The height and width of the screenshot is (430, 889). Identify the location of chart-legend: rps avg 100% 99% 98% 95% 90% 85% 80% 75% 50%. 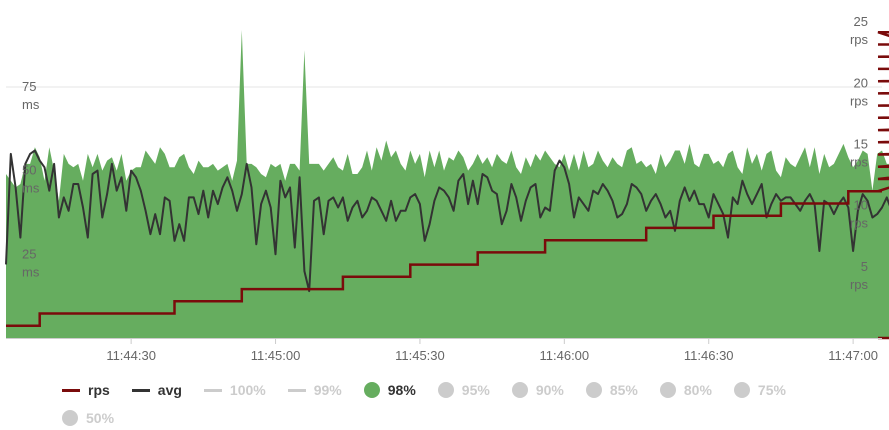
(462, 404).